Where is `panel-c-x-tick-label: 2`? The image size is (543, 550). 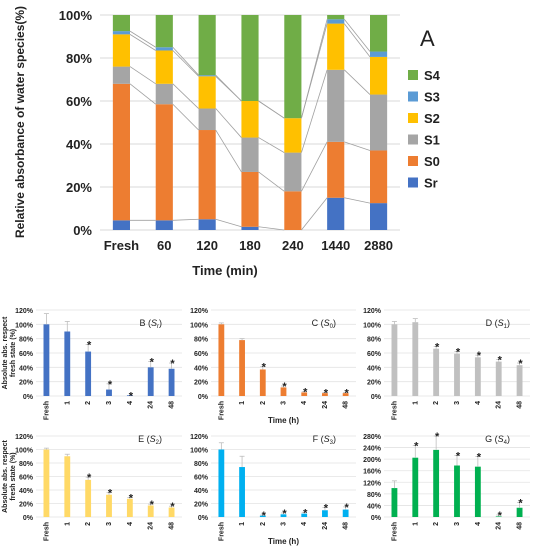 panel-c-x-tick-label: 2 is located at coordinates (263, 403).